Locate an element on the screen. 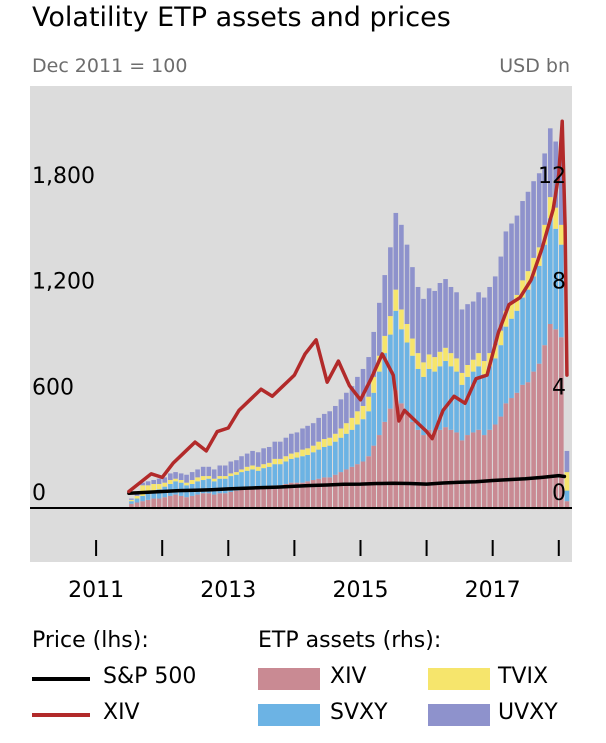 This screenshot has width=606, height=743. right-tick-label-3: 0 is located at coordinates (559, 493).